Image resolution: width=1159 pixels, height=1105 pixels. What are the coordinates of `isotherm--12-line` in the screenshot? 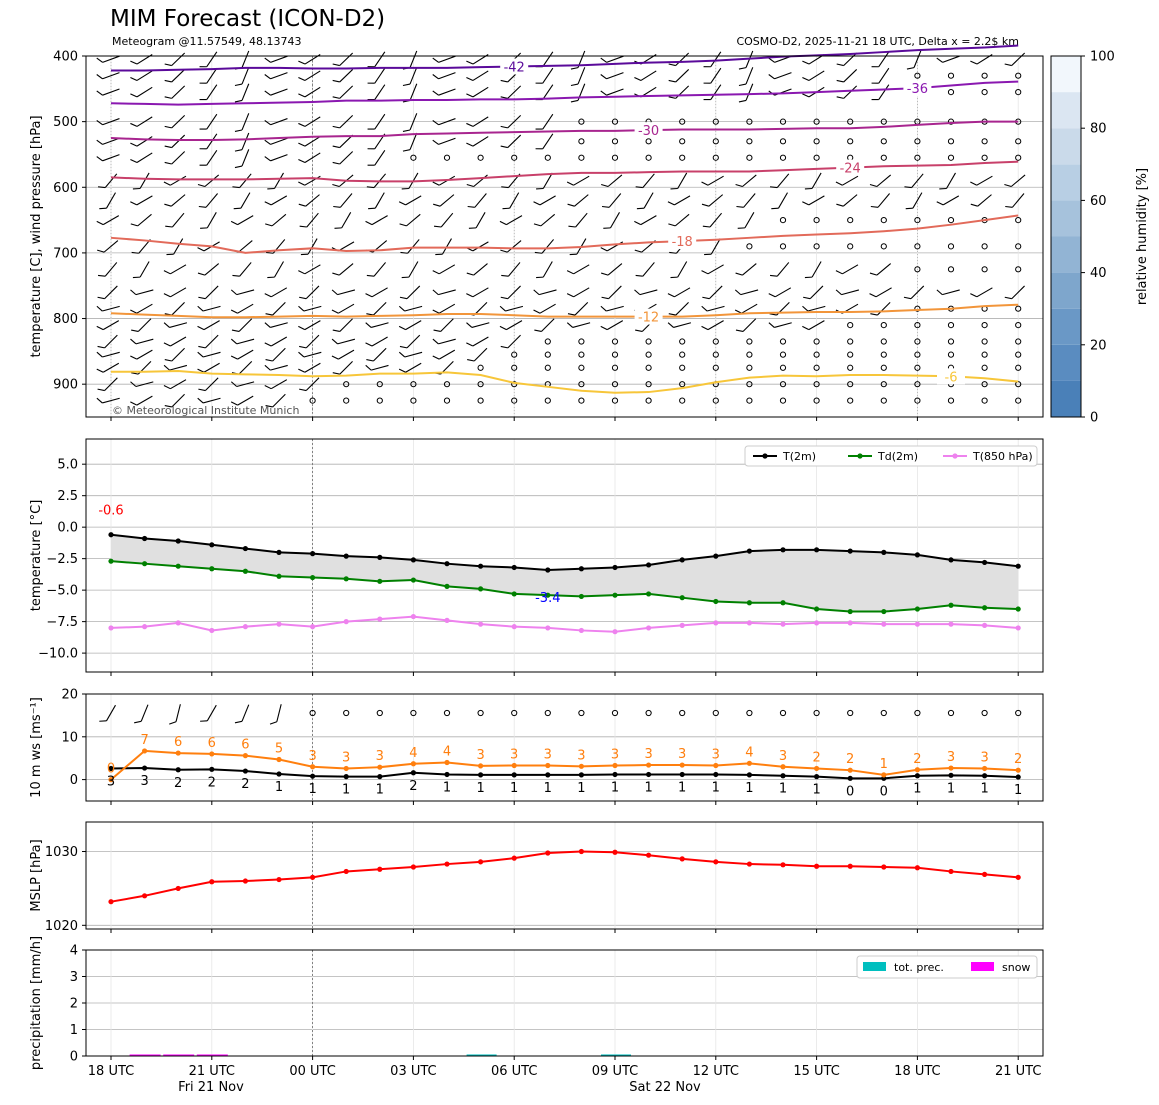 It's located at (564, 311).